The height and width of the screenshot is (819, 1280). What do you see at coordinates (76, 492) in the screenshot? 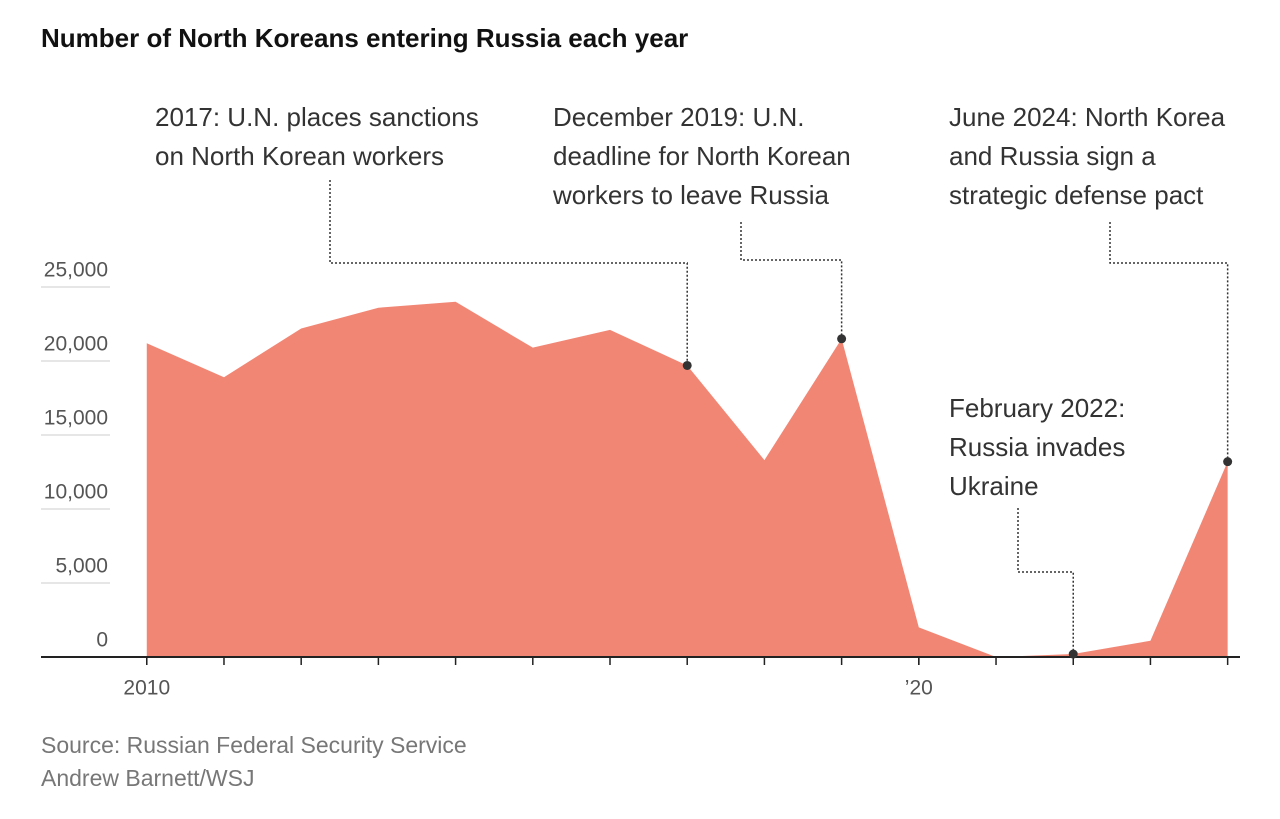
I see `y-tick-label: 10,000` at bounding box center [76, 492].